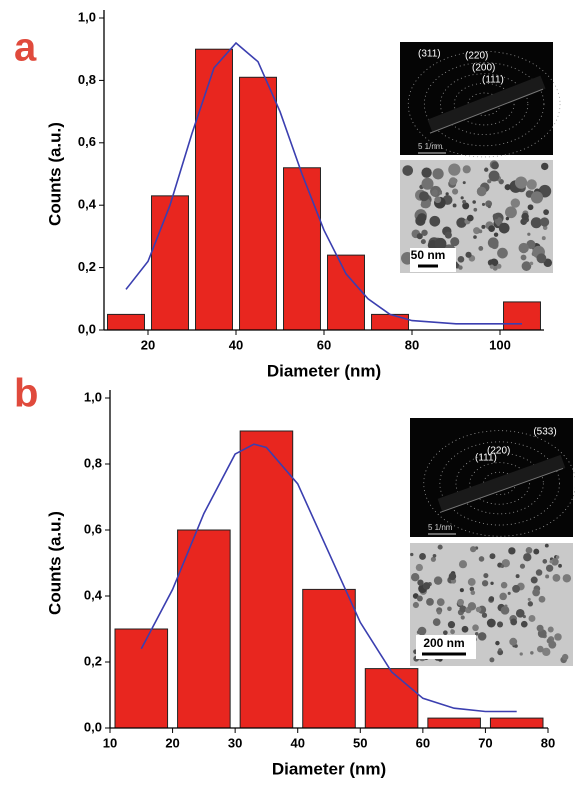  Describe the element at coordinates (87, 79) in the screenshot. I see `y-tick-label: 0,8` at that location.